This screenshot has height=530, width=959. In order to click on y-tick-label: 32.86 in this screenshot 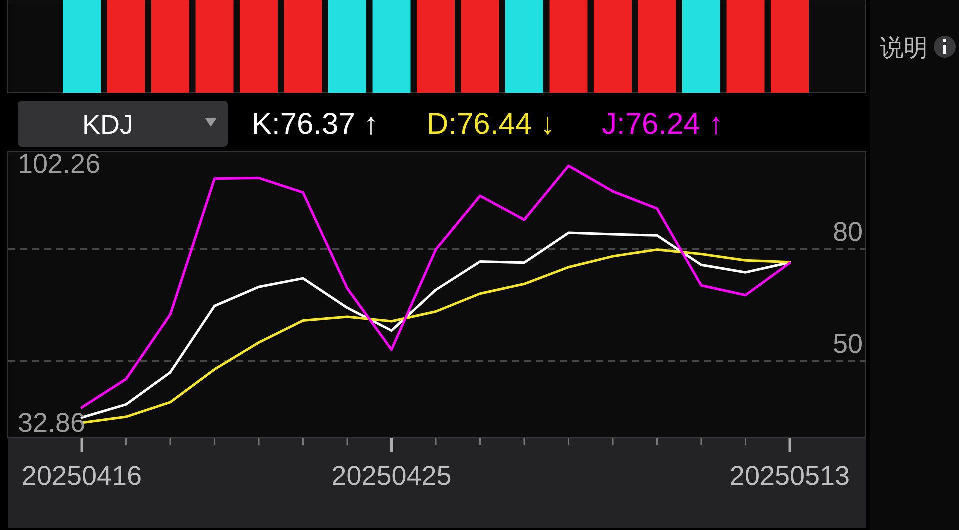, I will do `click(52, 423)`.